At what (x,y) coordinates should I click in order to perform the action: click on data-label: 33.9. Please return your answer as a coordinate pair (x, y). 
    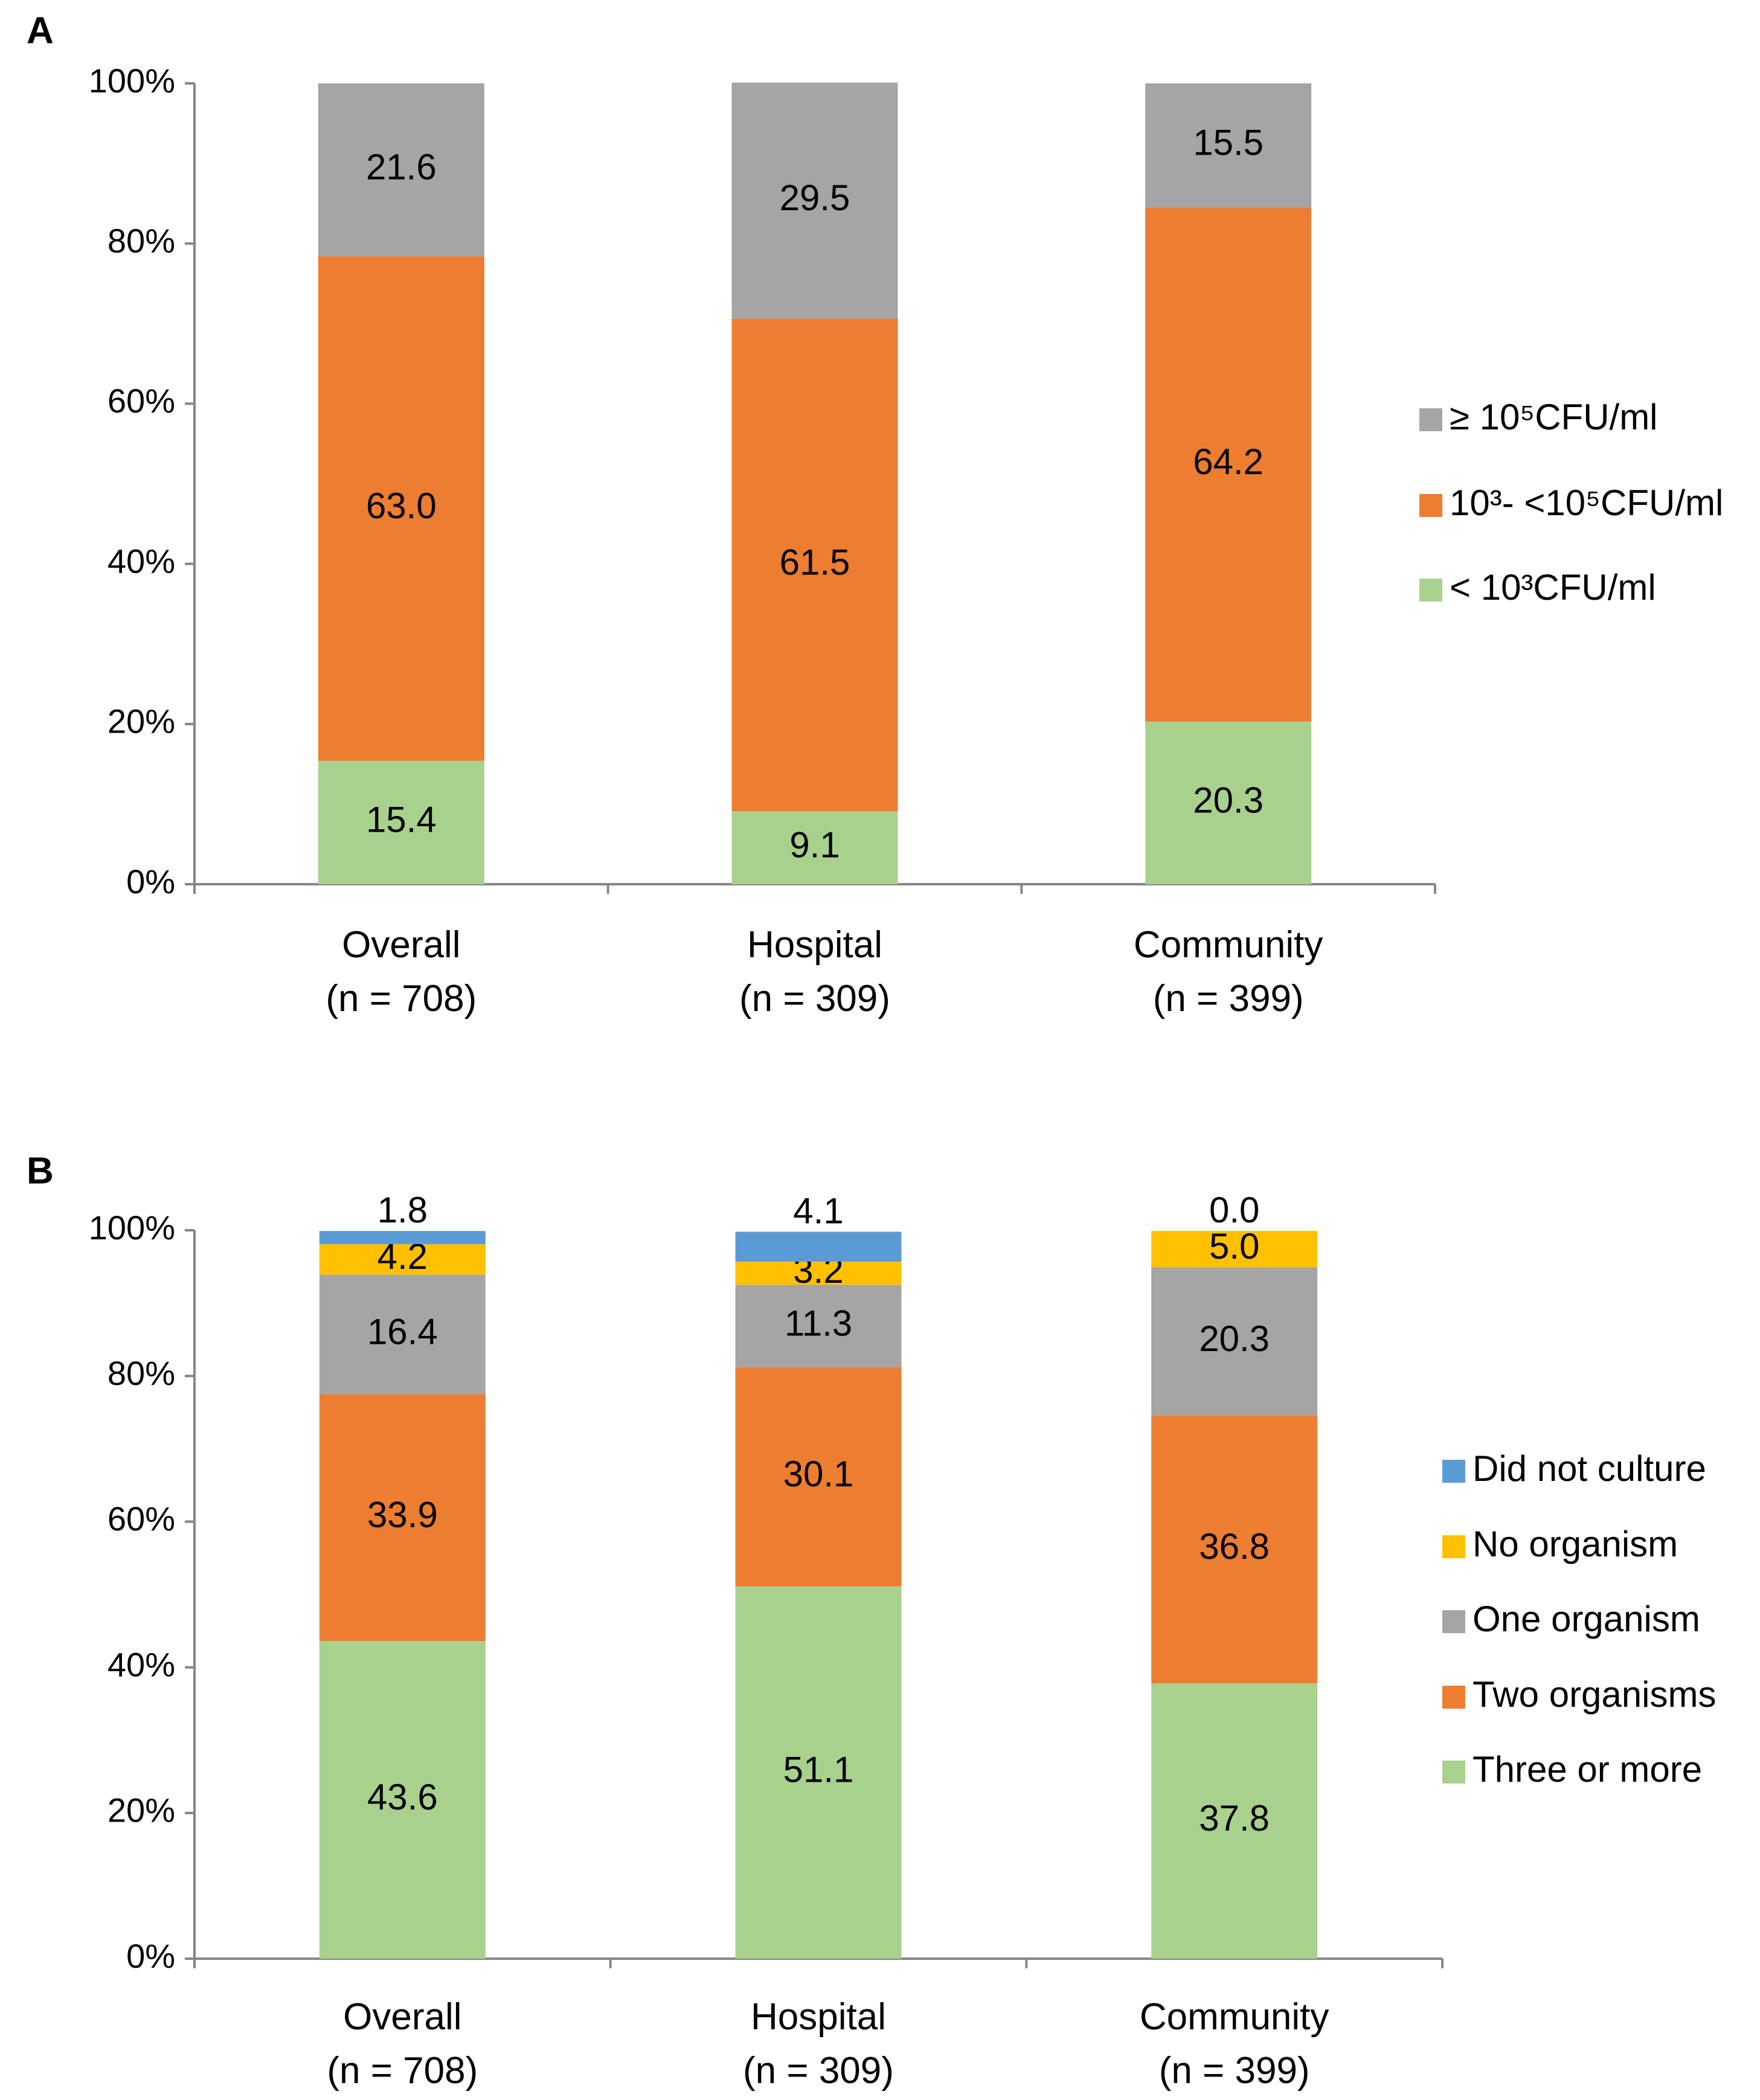
    Looking at the image, I should click on (402, 1515).